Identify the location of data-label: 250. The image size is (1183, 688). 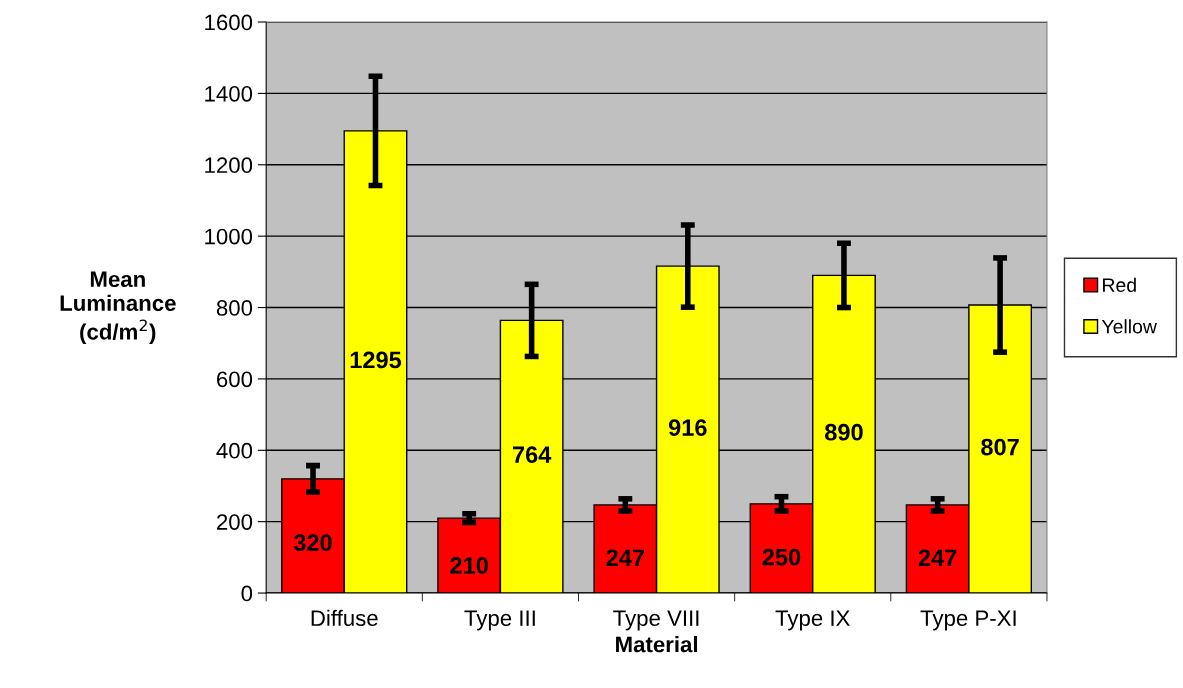
(781, 557).